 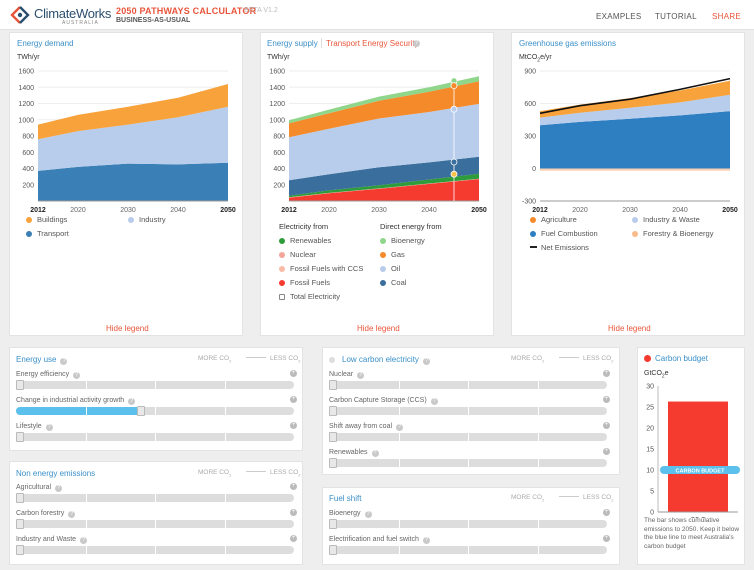 I want to click on nav-examples: EXAMPLES, so click(x=619, y=16).